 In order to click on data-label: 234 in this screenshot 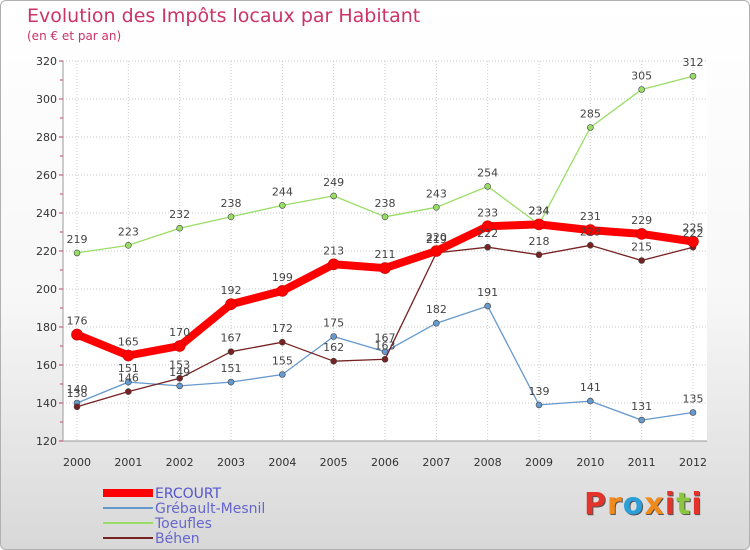, I will do `click(539, 210)`.